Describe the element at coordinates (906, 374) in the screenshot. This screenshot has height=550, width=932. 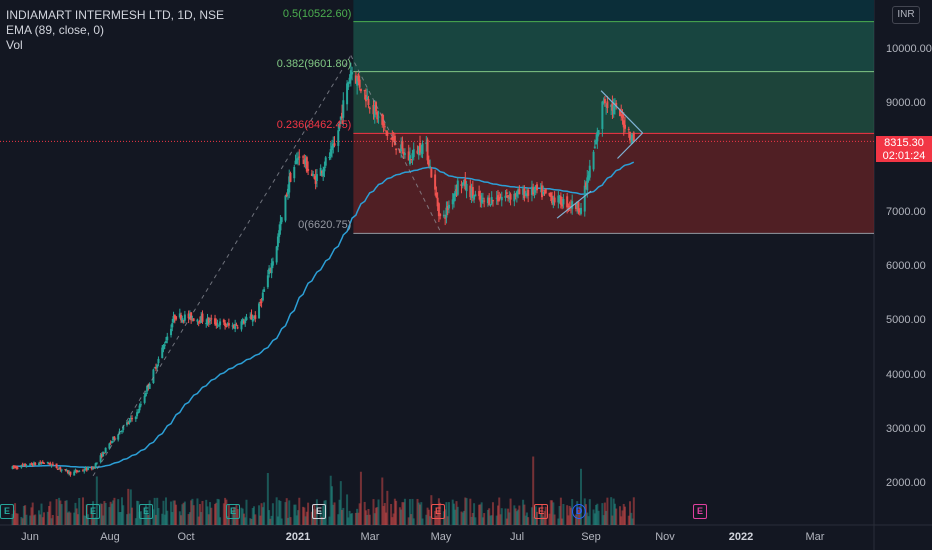
I see `price-tick-label: 4000.00` at that location.